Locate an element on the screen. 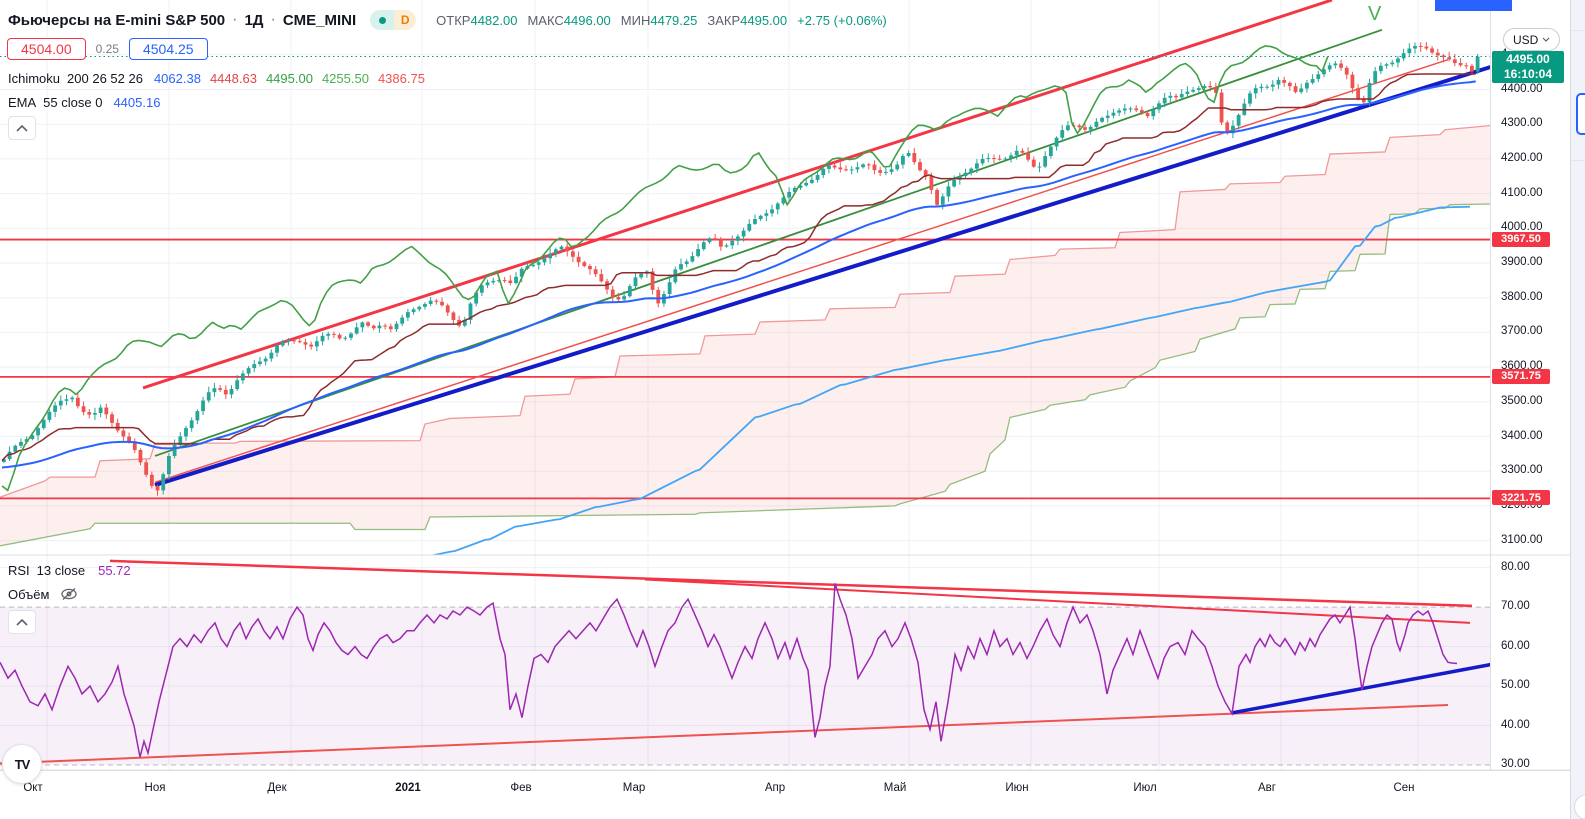  close-value: 4495.00 is located at coordinates (764, 20).